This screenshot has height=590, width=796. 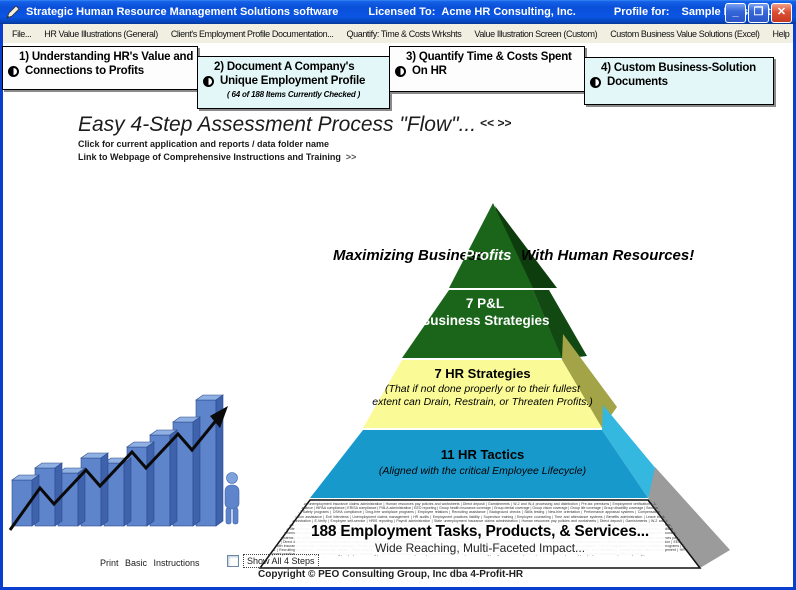 What do you see at coordinates (685, 33) in the screenshot?
I see `menu-custom-business-value: Custom Business Value Solutions (Excel)` at bounding box center [685, 33].